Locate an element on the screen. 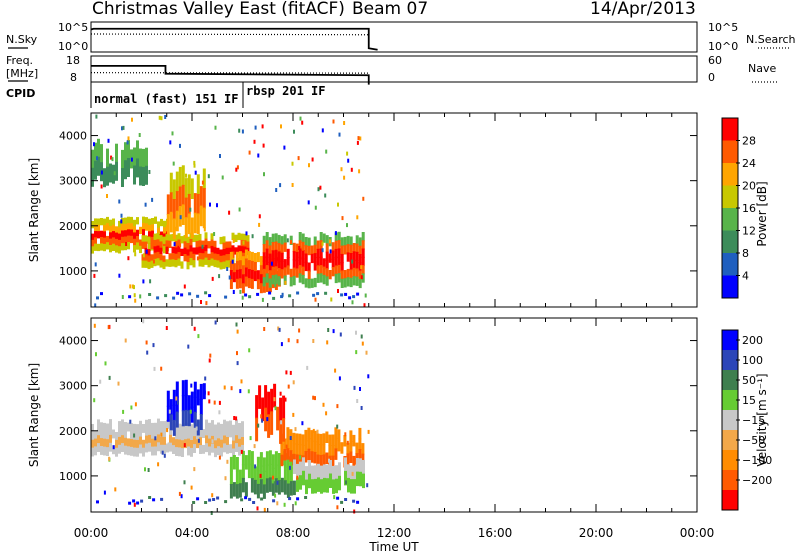 This screenshot has height=554, width=800. y-tick-label: 2000 is located at coordinates (73, 226).